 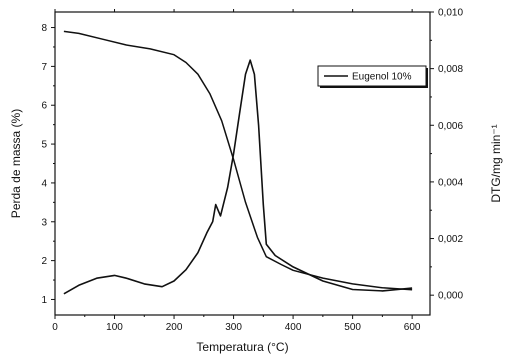 I want to click on y-right-tick-label: 0,000, so click(x=450, y=296).